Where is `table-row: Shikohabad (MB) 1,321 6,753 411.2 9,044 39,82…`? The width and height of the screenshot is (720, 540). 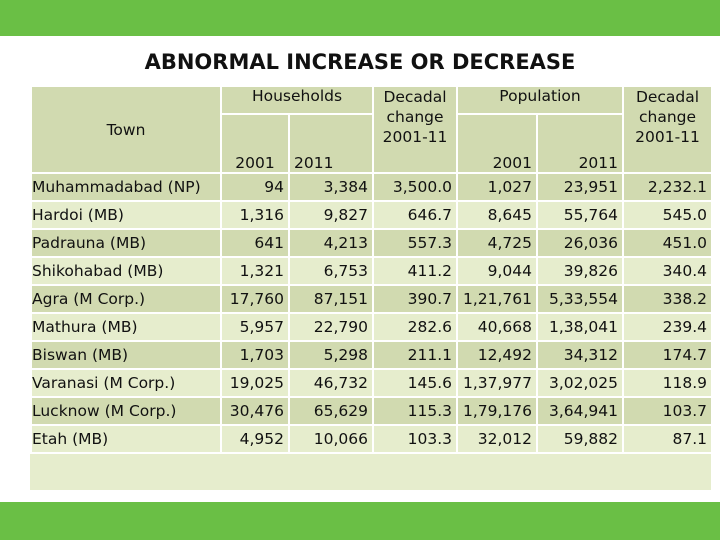 table-row: Shikohabad (MB) 1,321 6,753 411.2 9,044 39,82… is located at coordinates (372, 271).